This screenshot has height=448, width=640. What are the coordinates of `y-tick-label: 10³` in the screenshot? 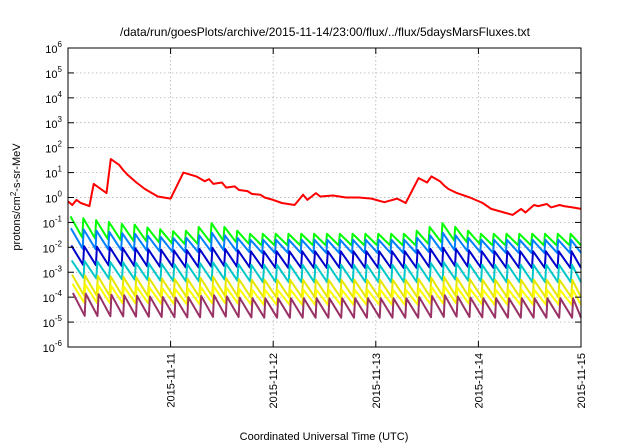 It's located at (53, 123).